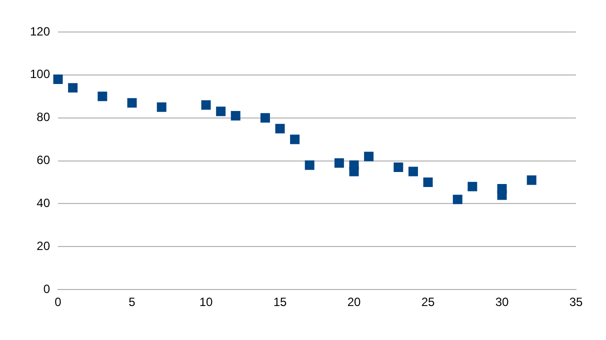  I want to click on x-tick-label: 35, so click(576, 302).